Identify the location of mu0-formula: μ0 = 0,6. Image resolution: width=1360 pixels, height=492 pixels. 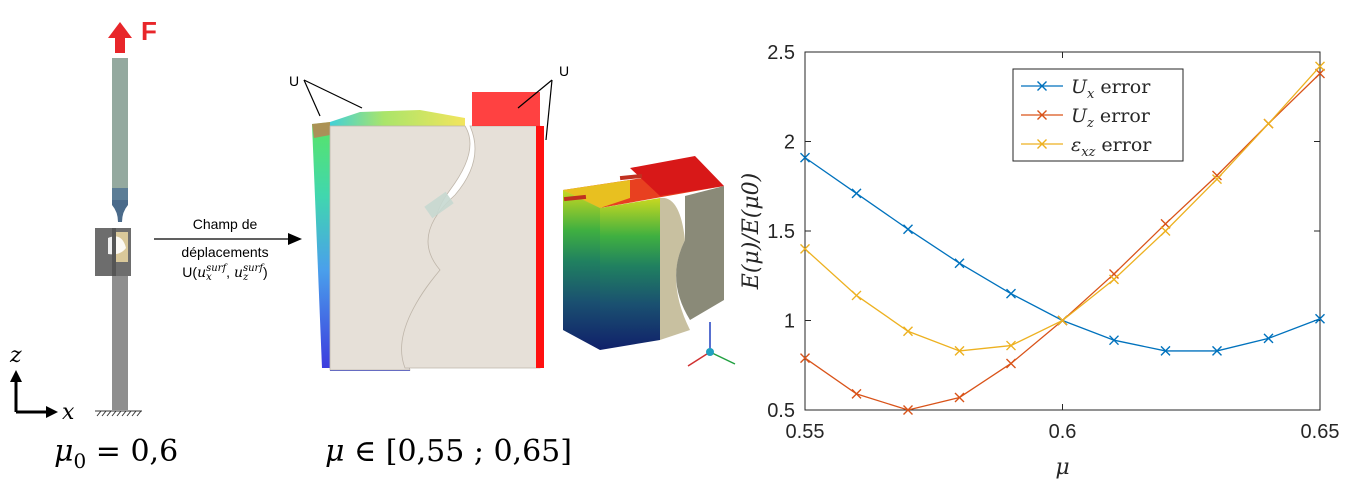
(116, 453).